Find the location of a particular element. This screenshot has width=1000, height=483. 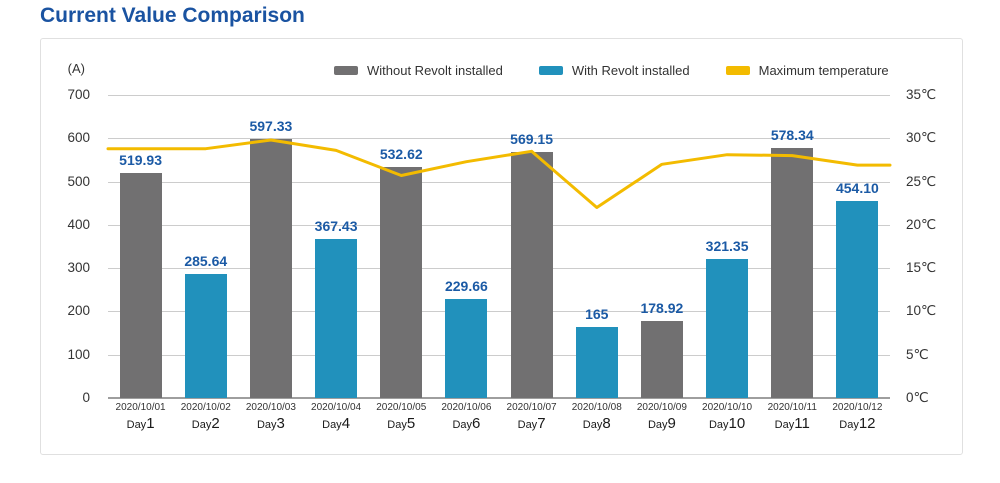

bar-value-label: 454.10 is located at coordinates (857, 188).